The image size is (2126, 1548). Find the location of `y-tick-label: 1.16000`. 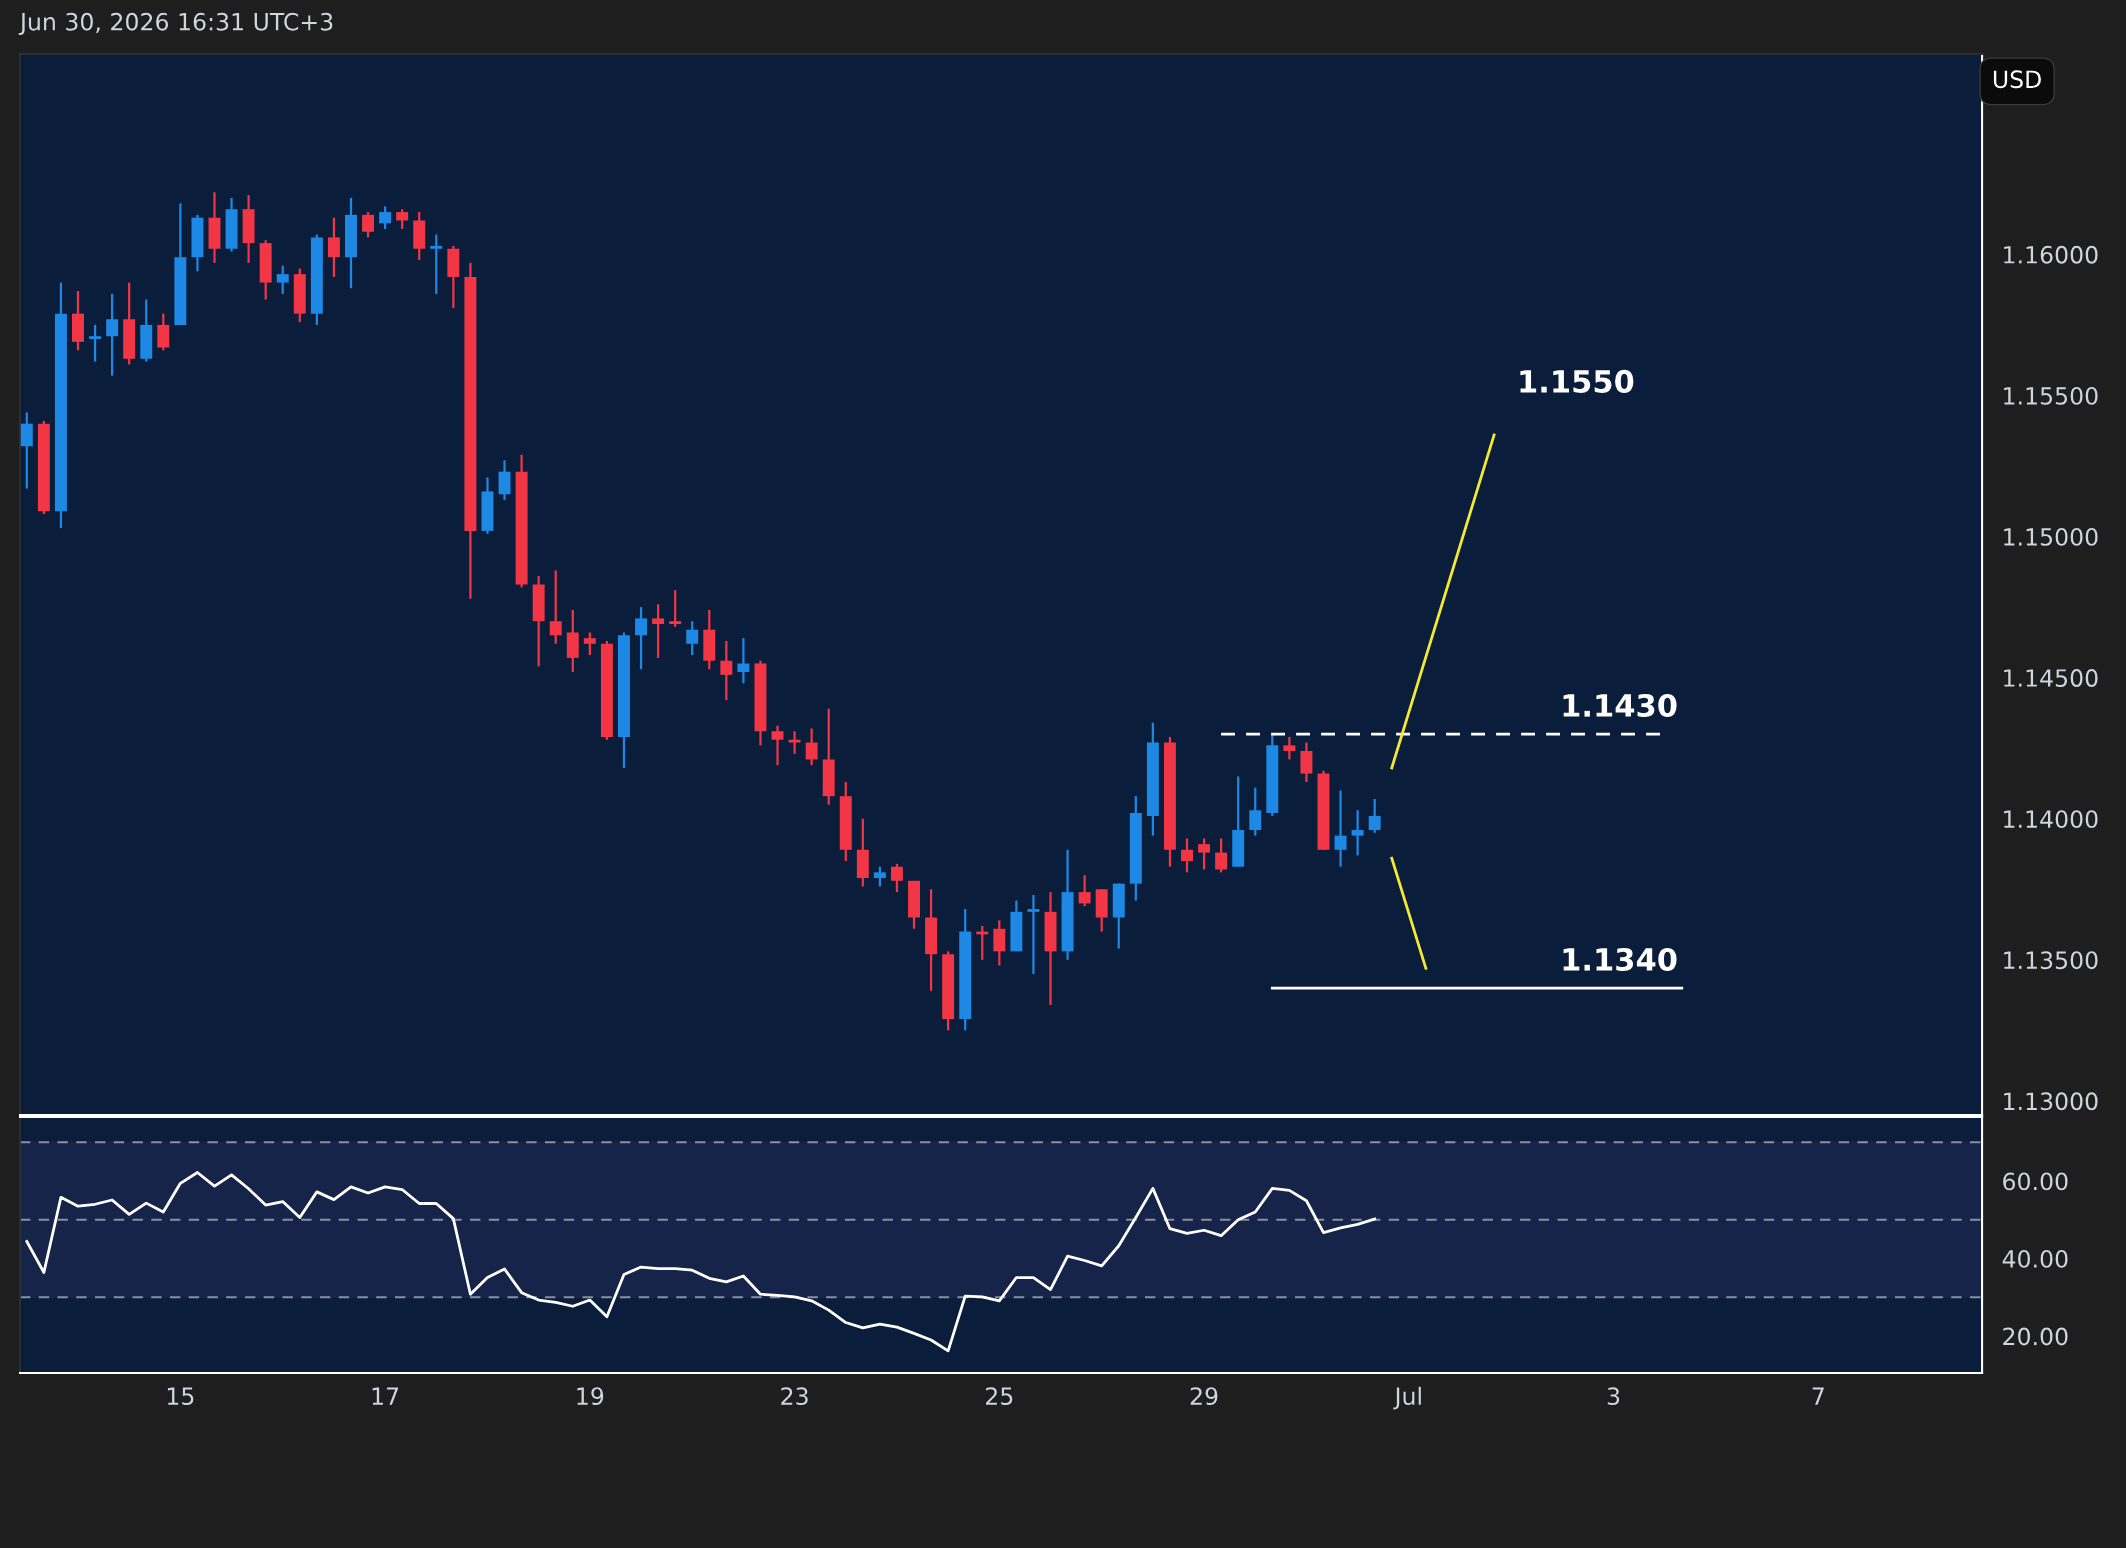

y-tick-label: 1.16000 is located at coordinates (2051, 254).